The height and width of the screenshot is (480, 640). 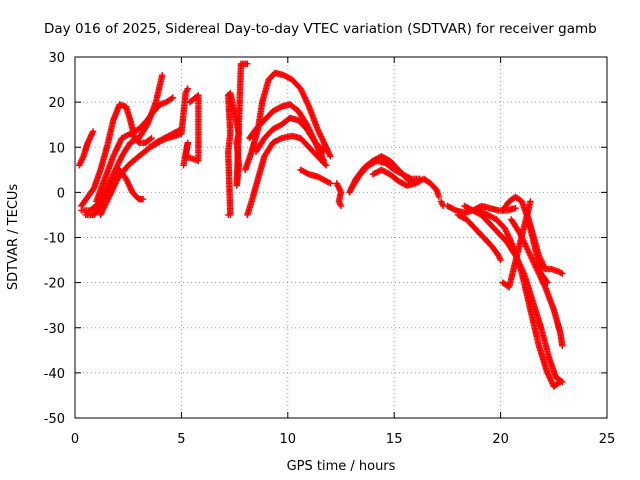 I want to click on x-tick-labels: 0 5 10 15 20 25, so click(x=343, y=439).